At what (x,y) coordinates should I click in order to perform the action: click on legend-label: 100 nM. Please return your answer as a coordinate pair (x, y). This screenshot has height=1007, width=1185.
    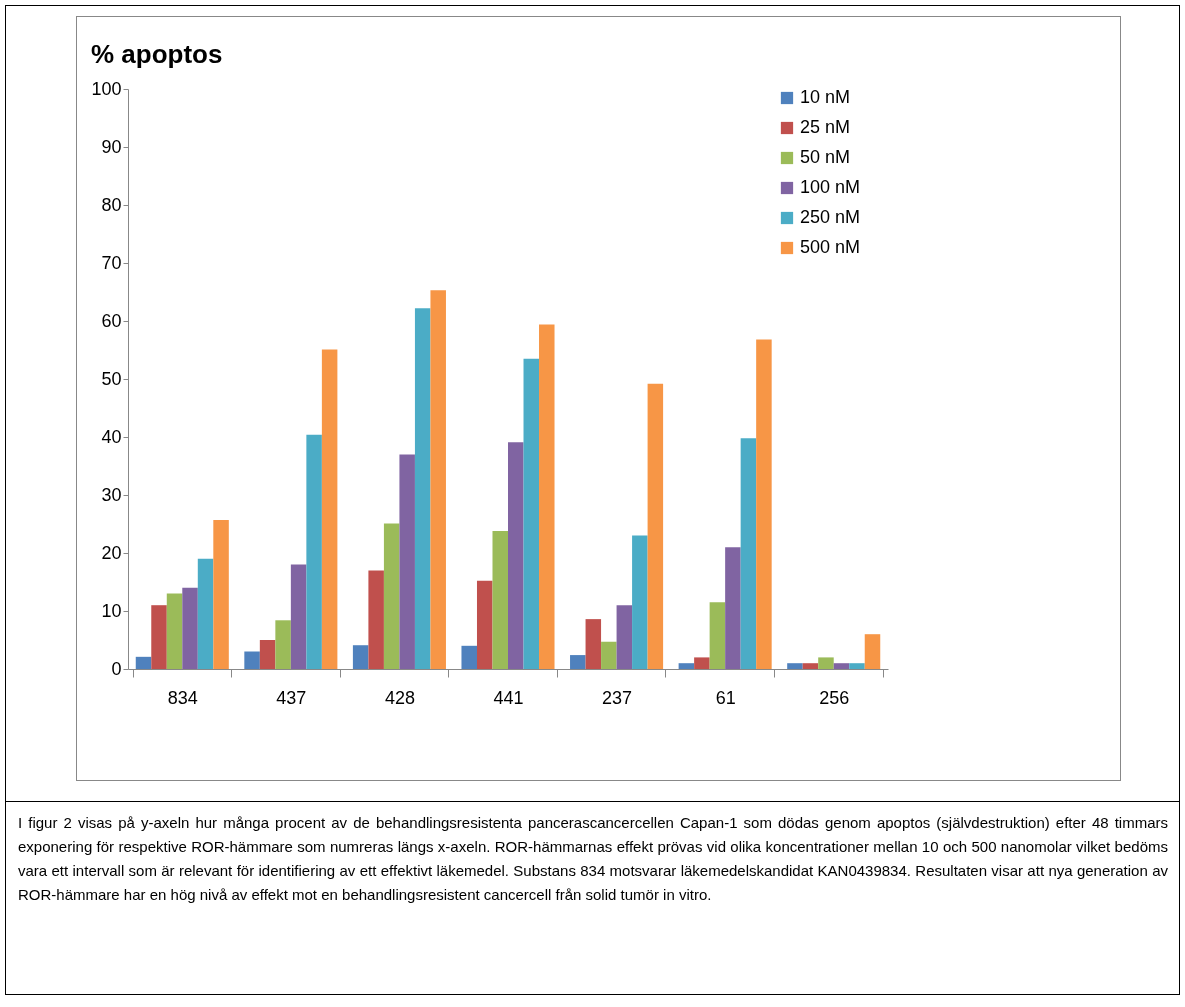
    Looking at the image, I should click on (830, 187).